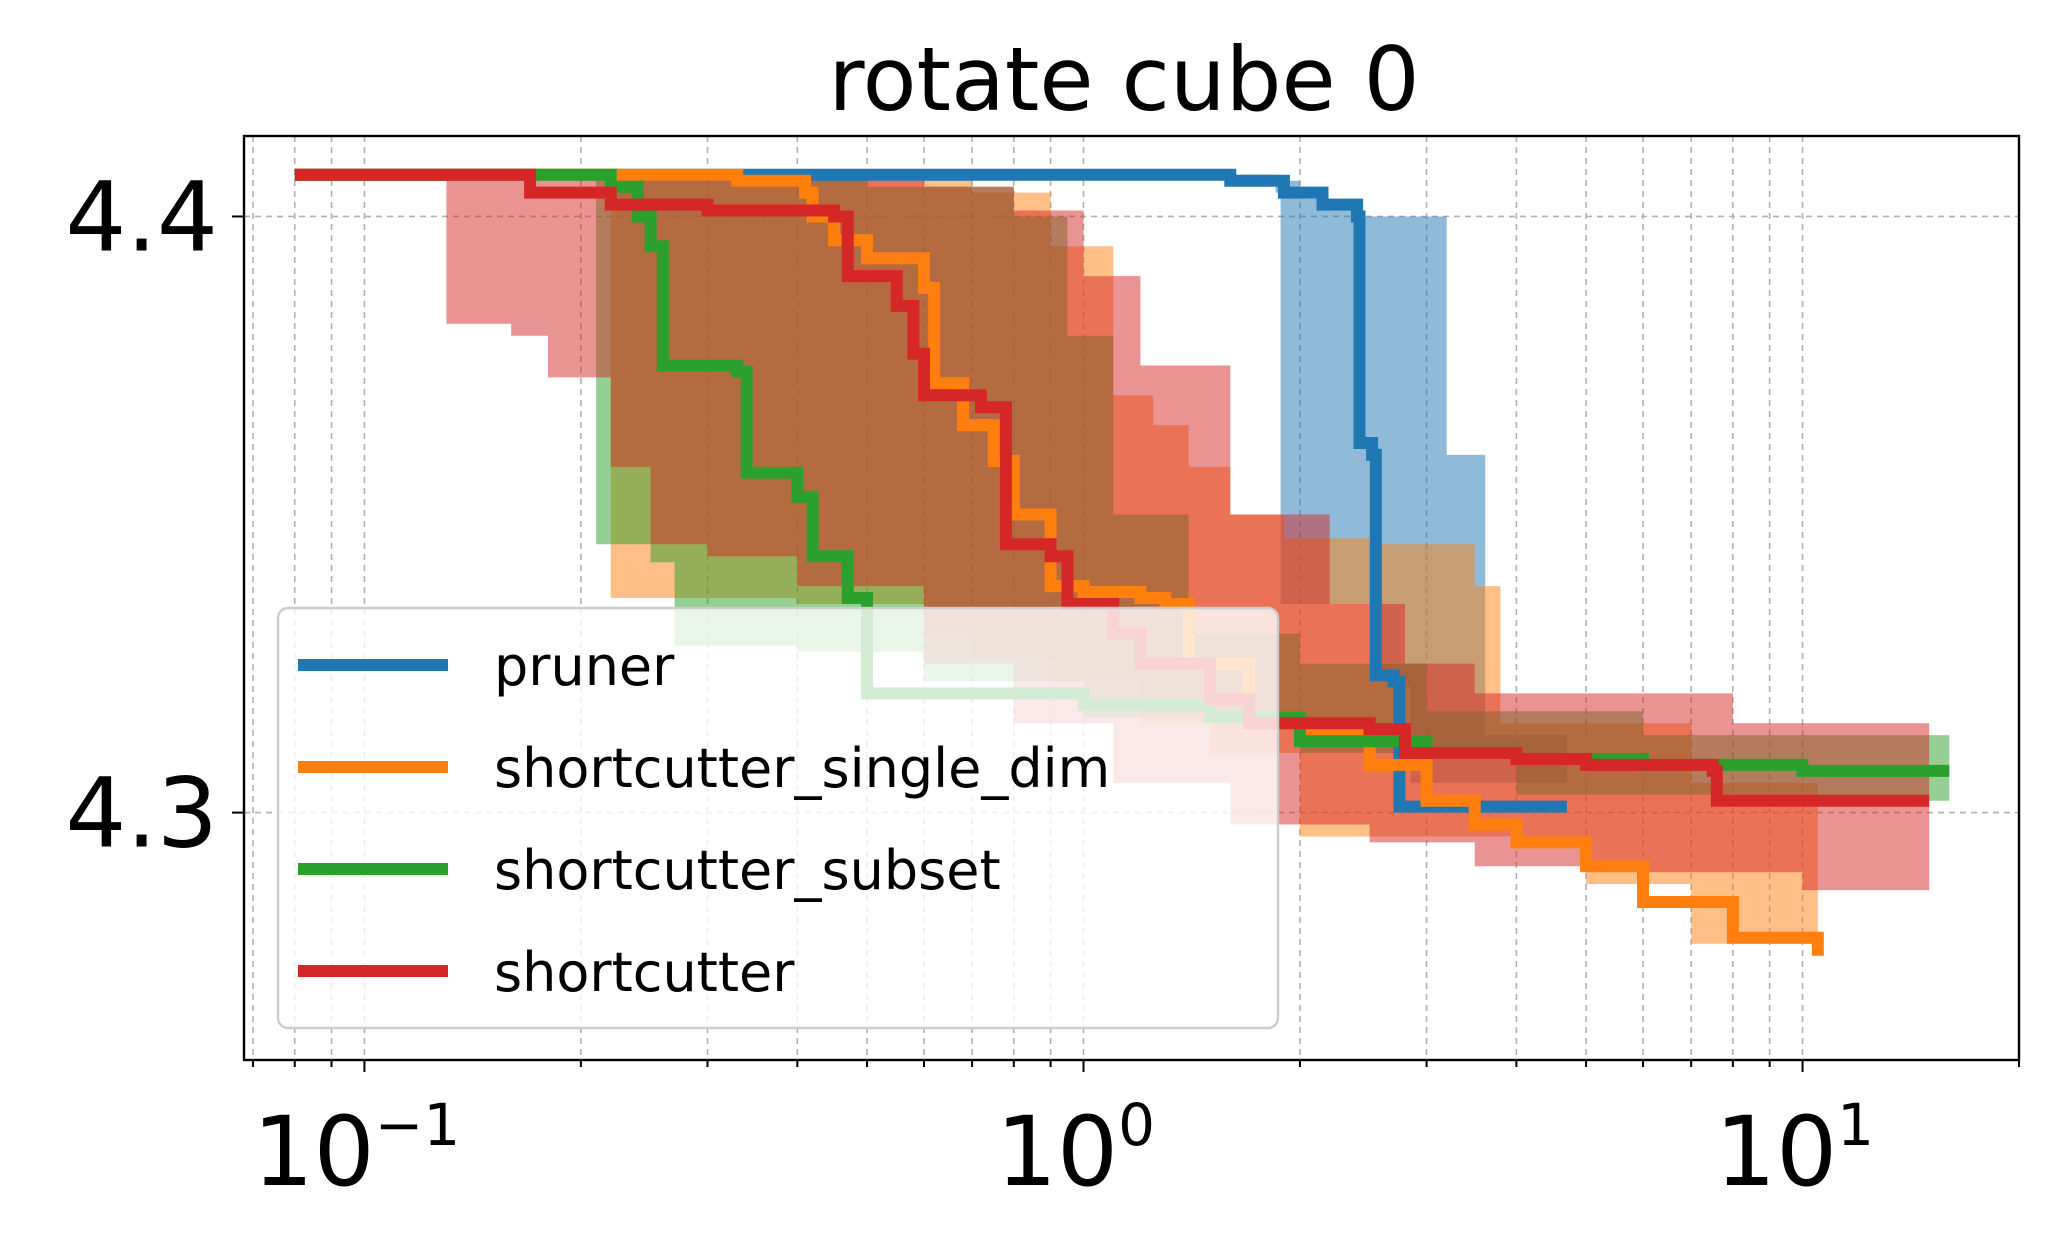 Image resolution: width=2061 pixels, height=1235 pixels. I want to click on x-tick-label: 10¹, so click(1794, 1149).